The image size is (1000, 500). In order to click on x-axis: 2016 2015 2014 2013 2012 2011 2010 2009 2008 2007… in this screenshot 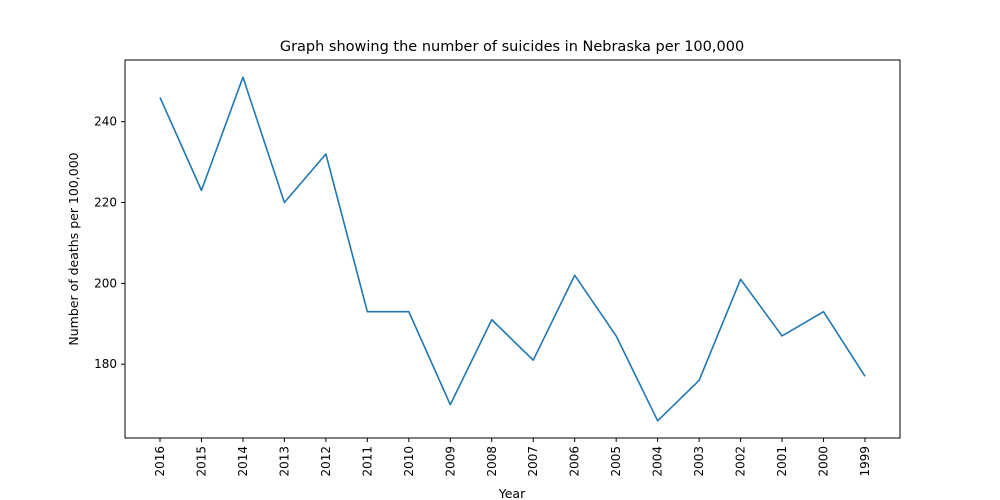, I will do `click(512, 457)`.